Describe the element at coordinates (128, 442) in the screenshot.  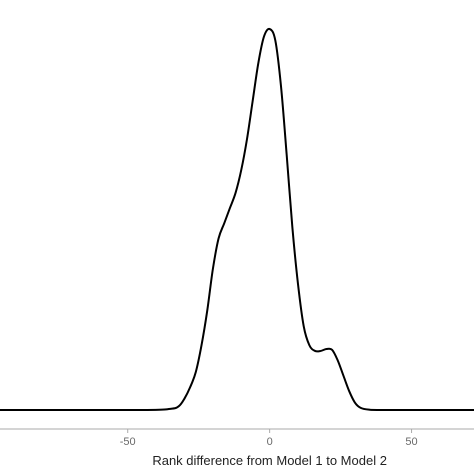
I see `x-tick-label: -50` at that location.